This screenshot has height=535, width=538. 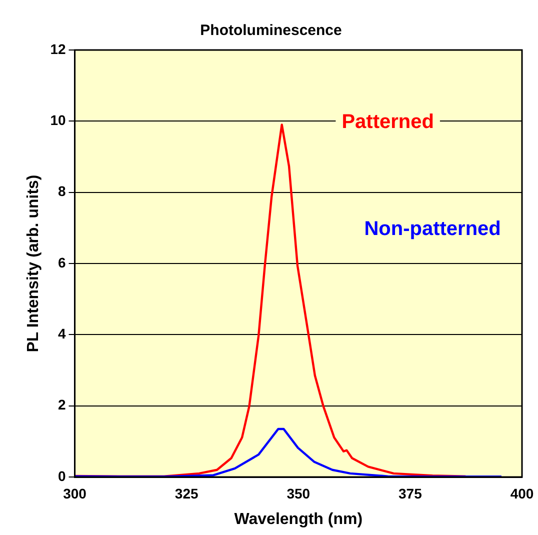 What do you see at coordinates (298, 493) in the screenshot?
I see `x-tick-label: 350` at bounding box center [298, 493].